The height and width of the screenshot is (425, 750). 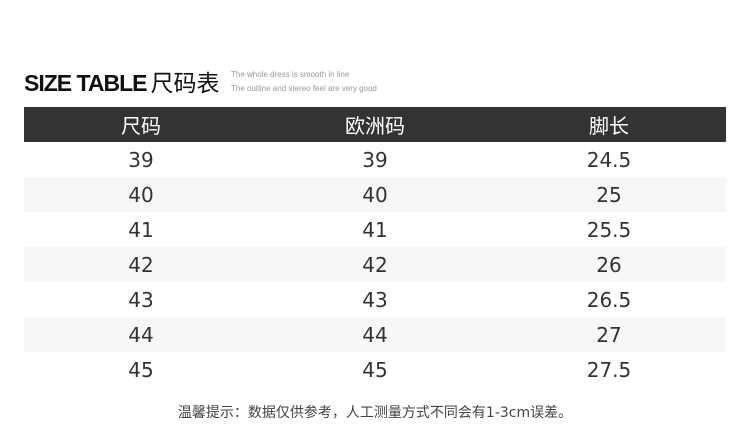 I want to click on table-cell: 27, so click(x=609, y=334).